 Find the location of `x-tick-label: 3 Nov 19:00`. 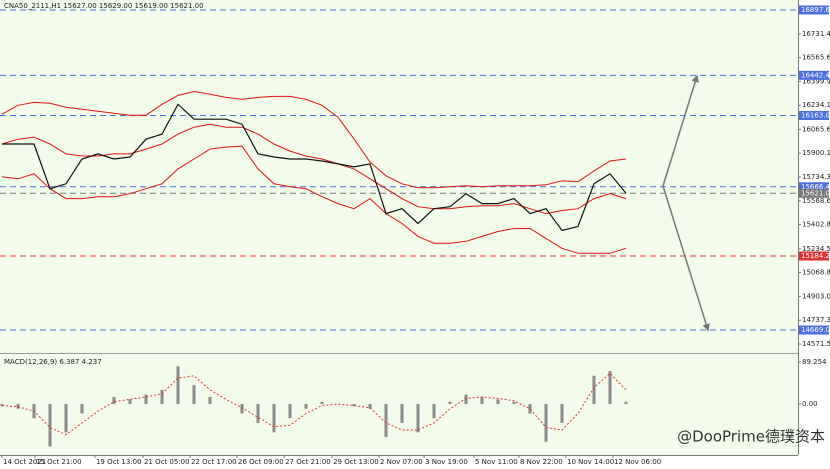

x-tick-label: 3 Nov 19:00 is located at coordinates (446, 462).